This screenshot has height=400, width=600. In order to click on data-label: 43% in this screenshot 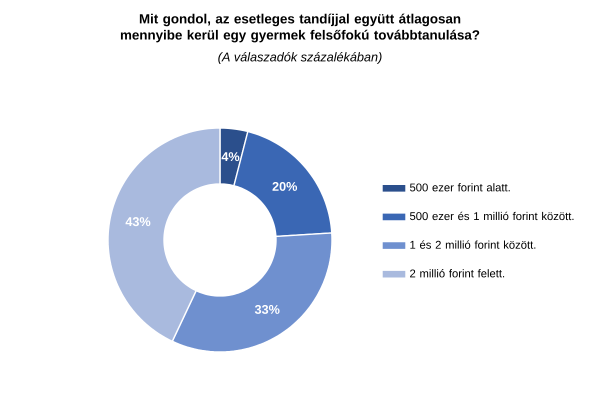, I will do `click(138, 221)`.